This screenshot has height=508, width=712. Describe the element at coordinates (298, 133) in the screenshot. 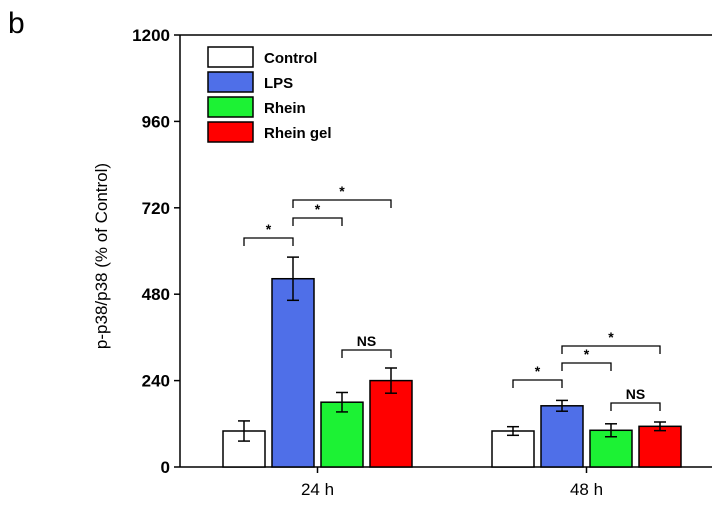

I see `legend-label: Rhein gel` at that location.